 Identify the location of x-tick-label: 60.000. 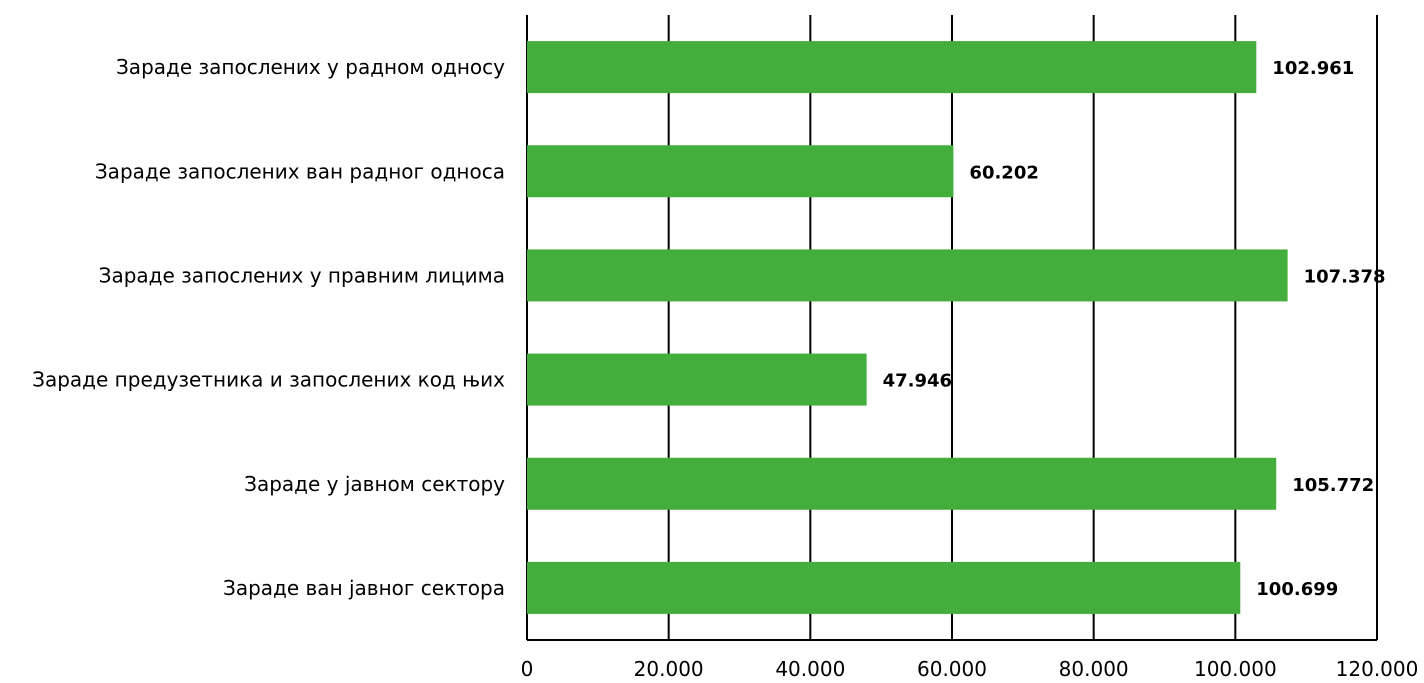
(952, 667).